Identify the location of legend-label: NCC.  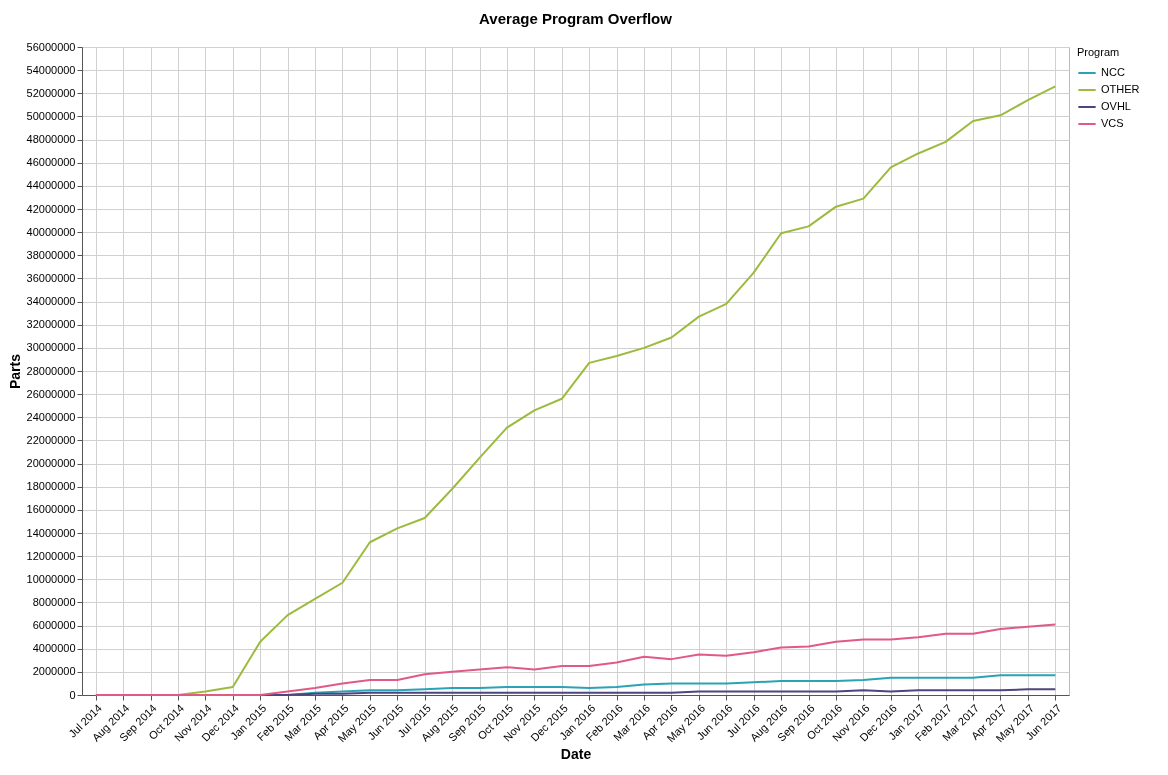
(1113, 72).